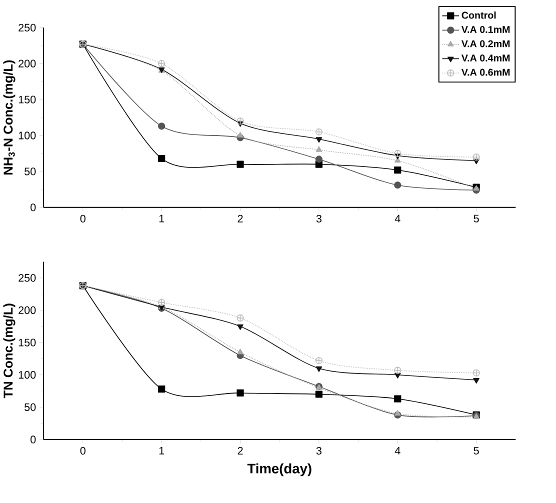 This screenshot has height=503, width=556. What do you see at coordinates (479, 15) in the screenshot?
I see `legend-label: Control` at bounding box center [479, 15].